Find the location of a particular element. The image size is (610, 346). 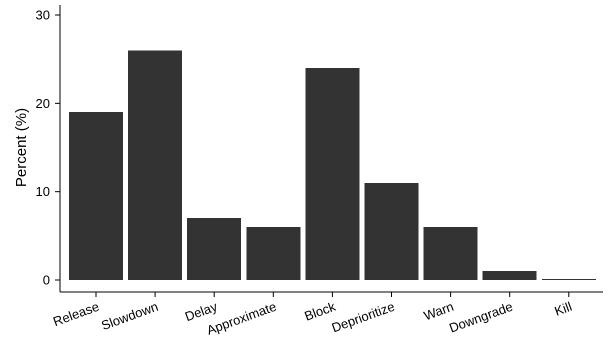

x-tick-label: Deprioritize is located at coordinates (363, 317).